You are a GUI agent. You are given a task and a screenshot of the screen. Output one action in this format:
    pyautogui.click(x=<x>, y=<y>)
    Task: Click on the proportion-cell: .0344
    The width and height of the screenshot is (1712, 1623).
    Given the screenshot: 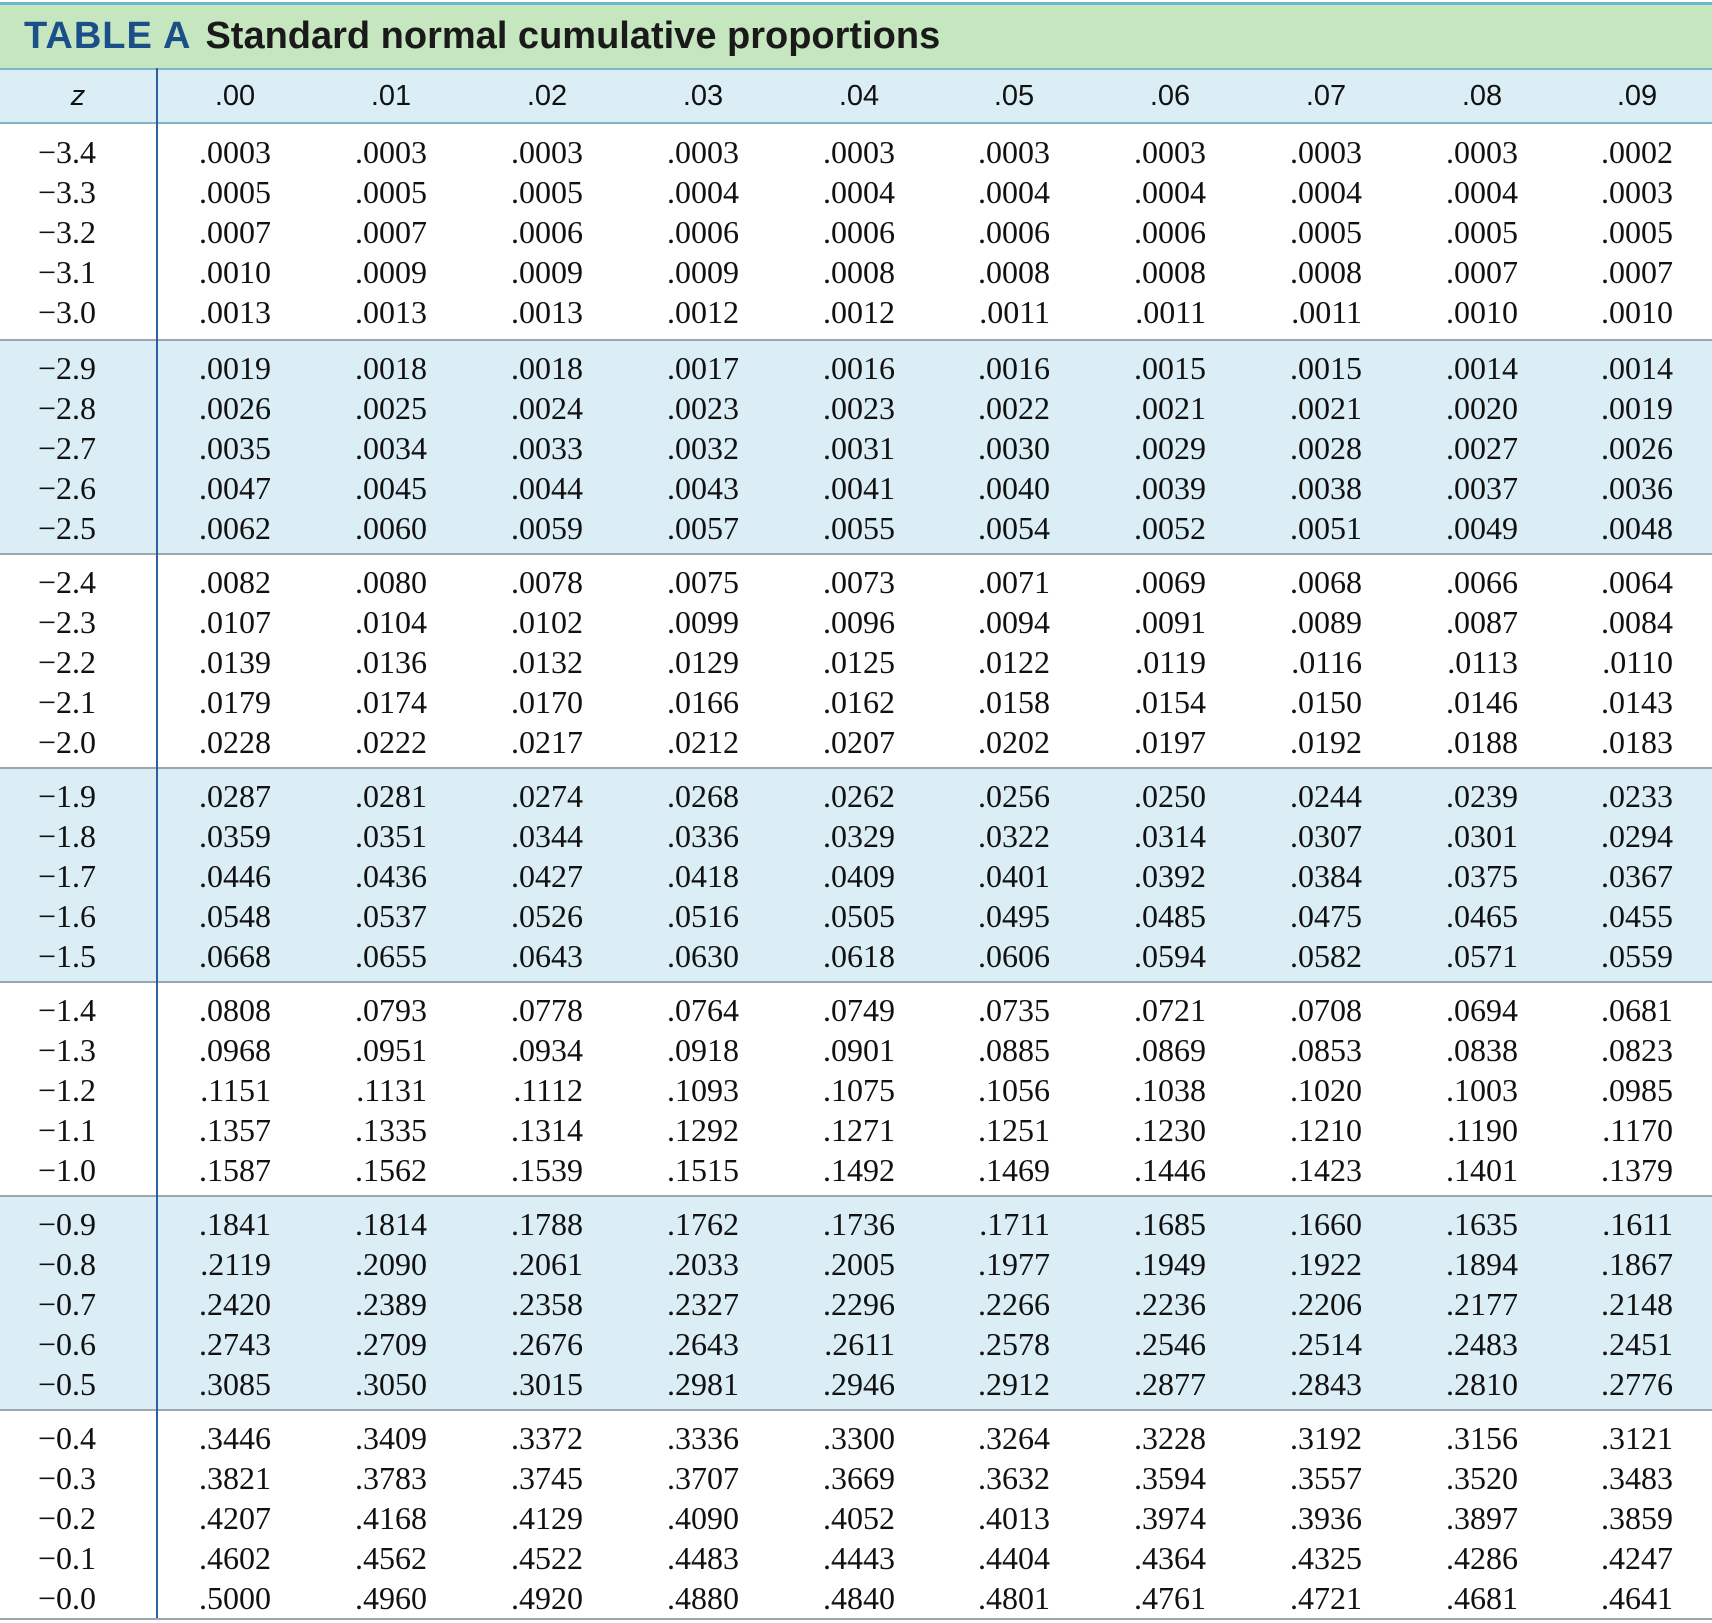 What is the action you would take?
    pyautogui.click(x=547, y=836)
    